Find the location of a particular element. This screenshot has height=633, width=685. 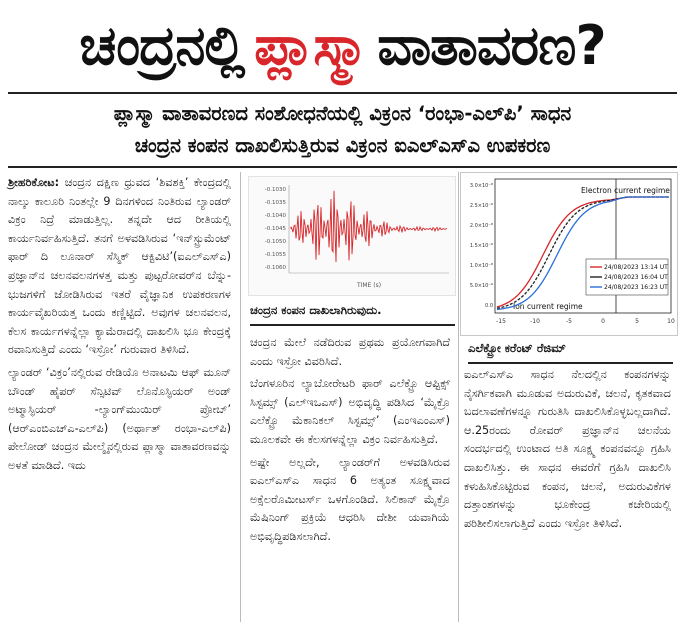

iv-x-tick-label: 5 is located at coordinates (637, 321).